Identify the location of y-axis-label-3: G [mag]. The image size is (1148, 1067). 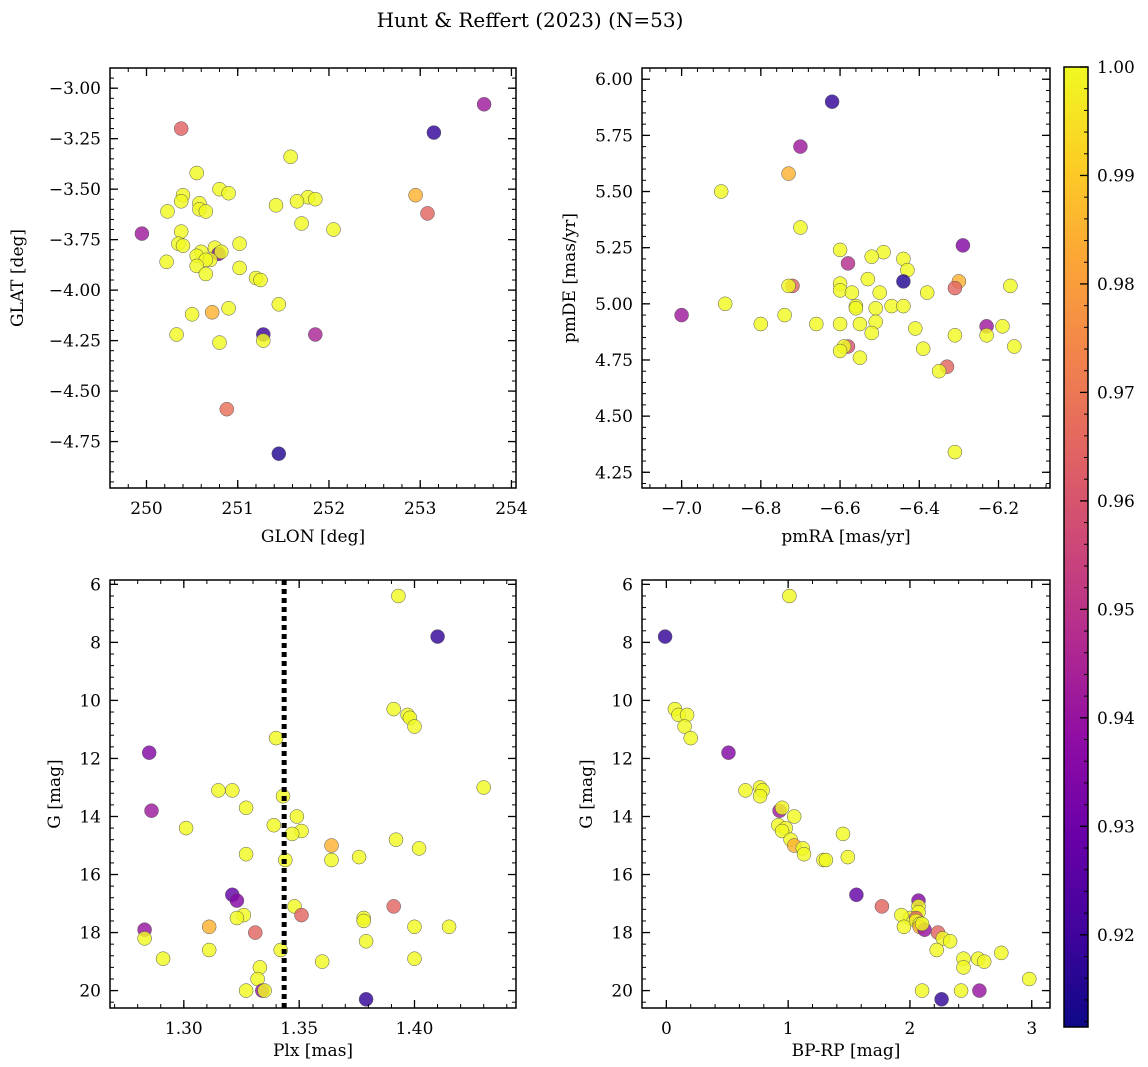
(587, 793).